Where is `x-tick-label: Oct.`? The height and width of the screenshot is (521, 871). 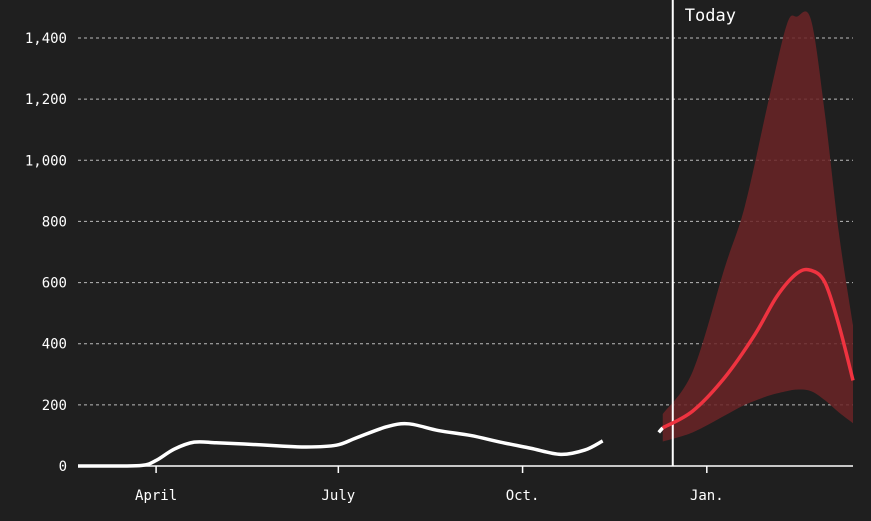
x-tick-label: Oct. is located at coordinates (523, 496).